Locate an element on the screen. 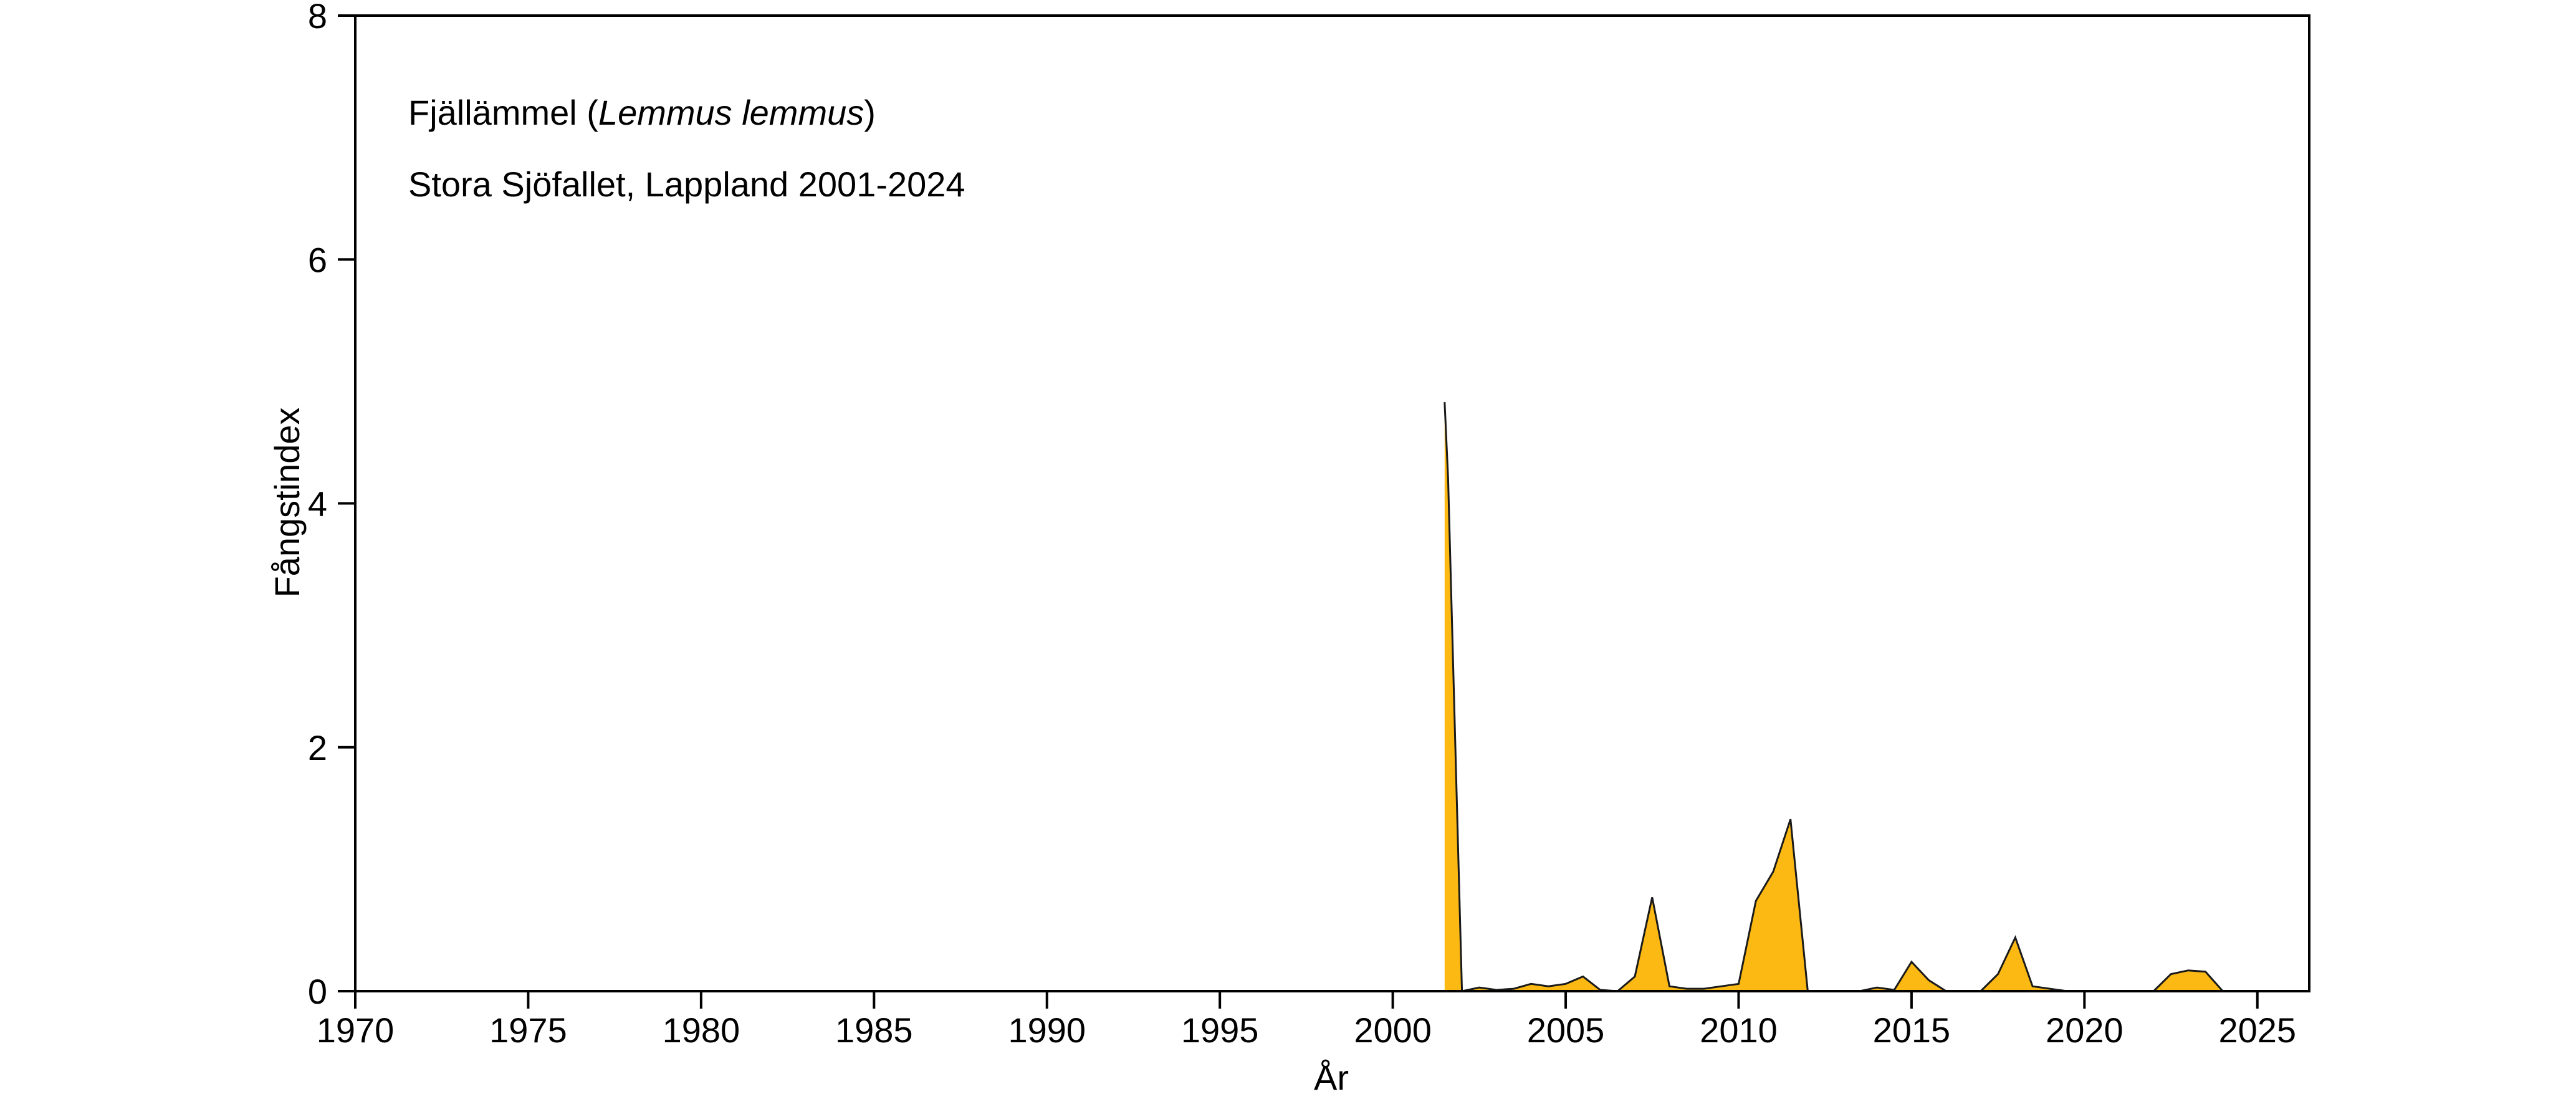 This screenshot has height=1104, width=2576. y-tick-label: 4 is located at coordinates (318, 504).